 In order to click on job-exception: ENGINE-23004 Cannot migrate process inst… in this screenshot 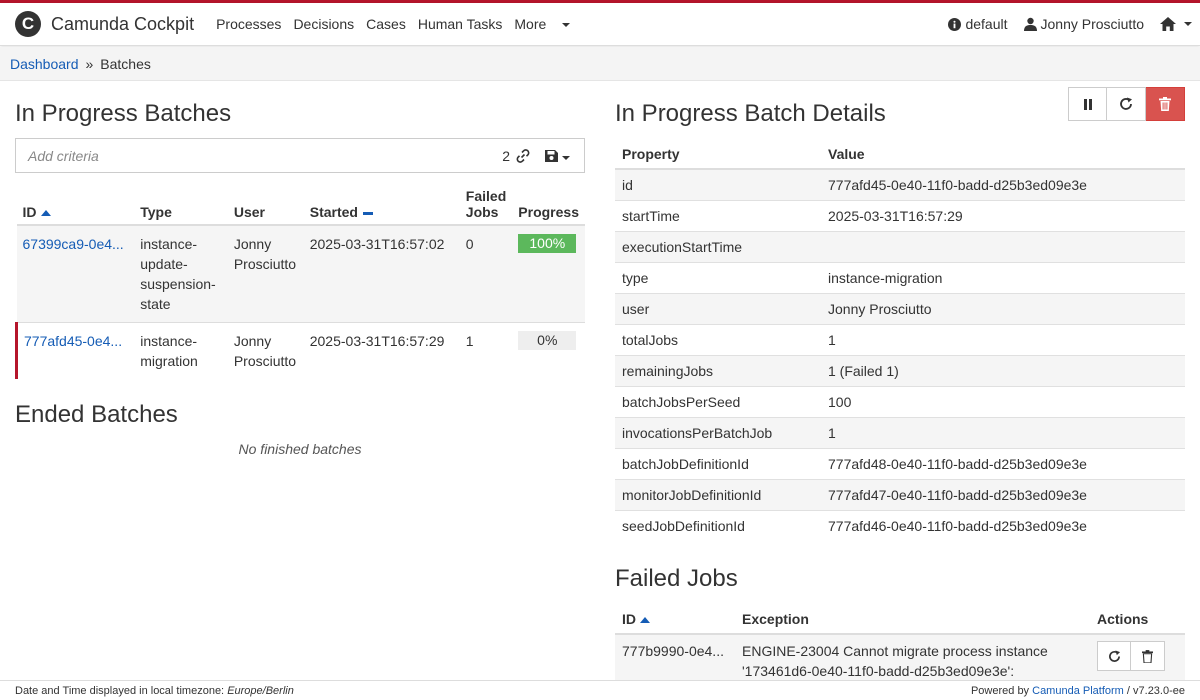, I will do `click(912, 660)`.